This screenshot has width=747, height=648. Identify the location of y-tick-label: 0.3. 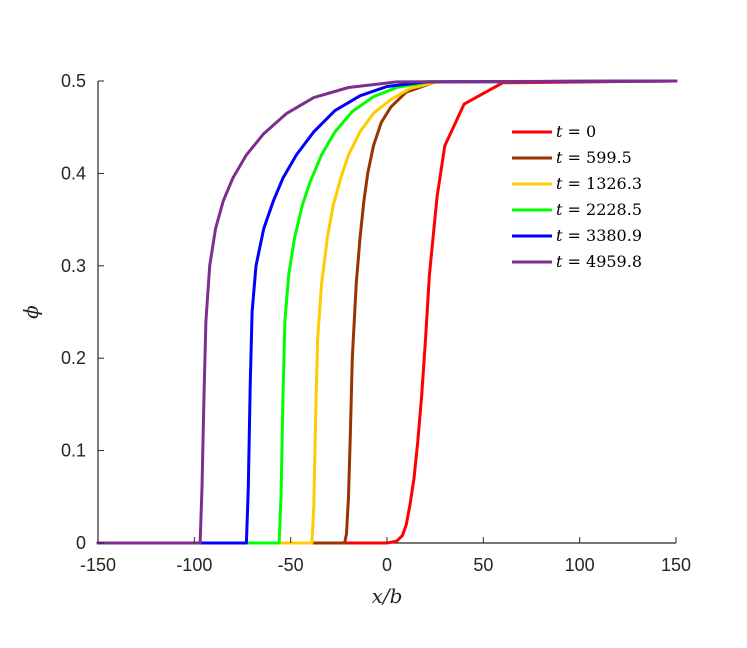
(73, 266).